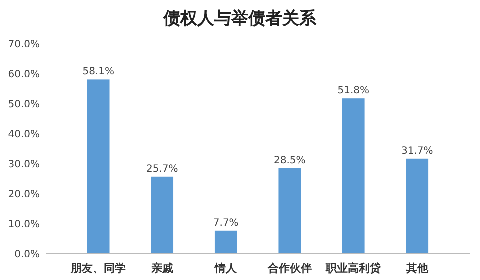 The height and width of the screenshot is (280, 480). What do you see at coordinates (27, 255) in the screenshot?
I see `y-tick-label: 0.0%` at bounding box center [27, 255].